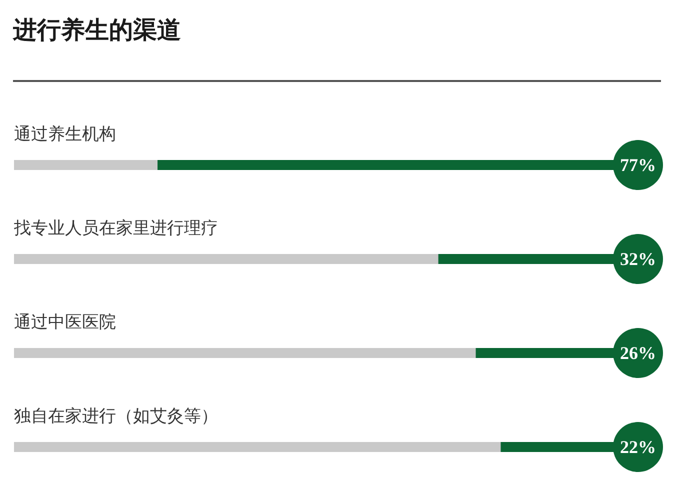  What do you see at coordinates (115, 228) in the screenshot?
I see `y-tick-label: 找专业人员在家里进行理疗` at bounding box center [115, 228].